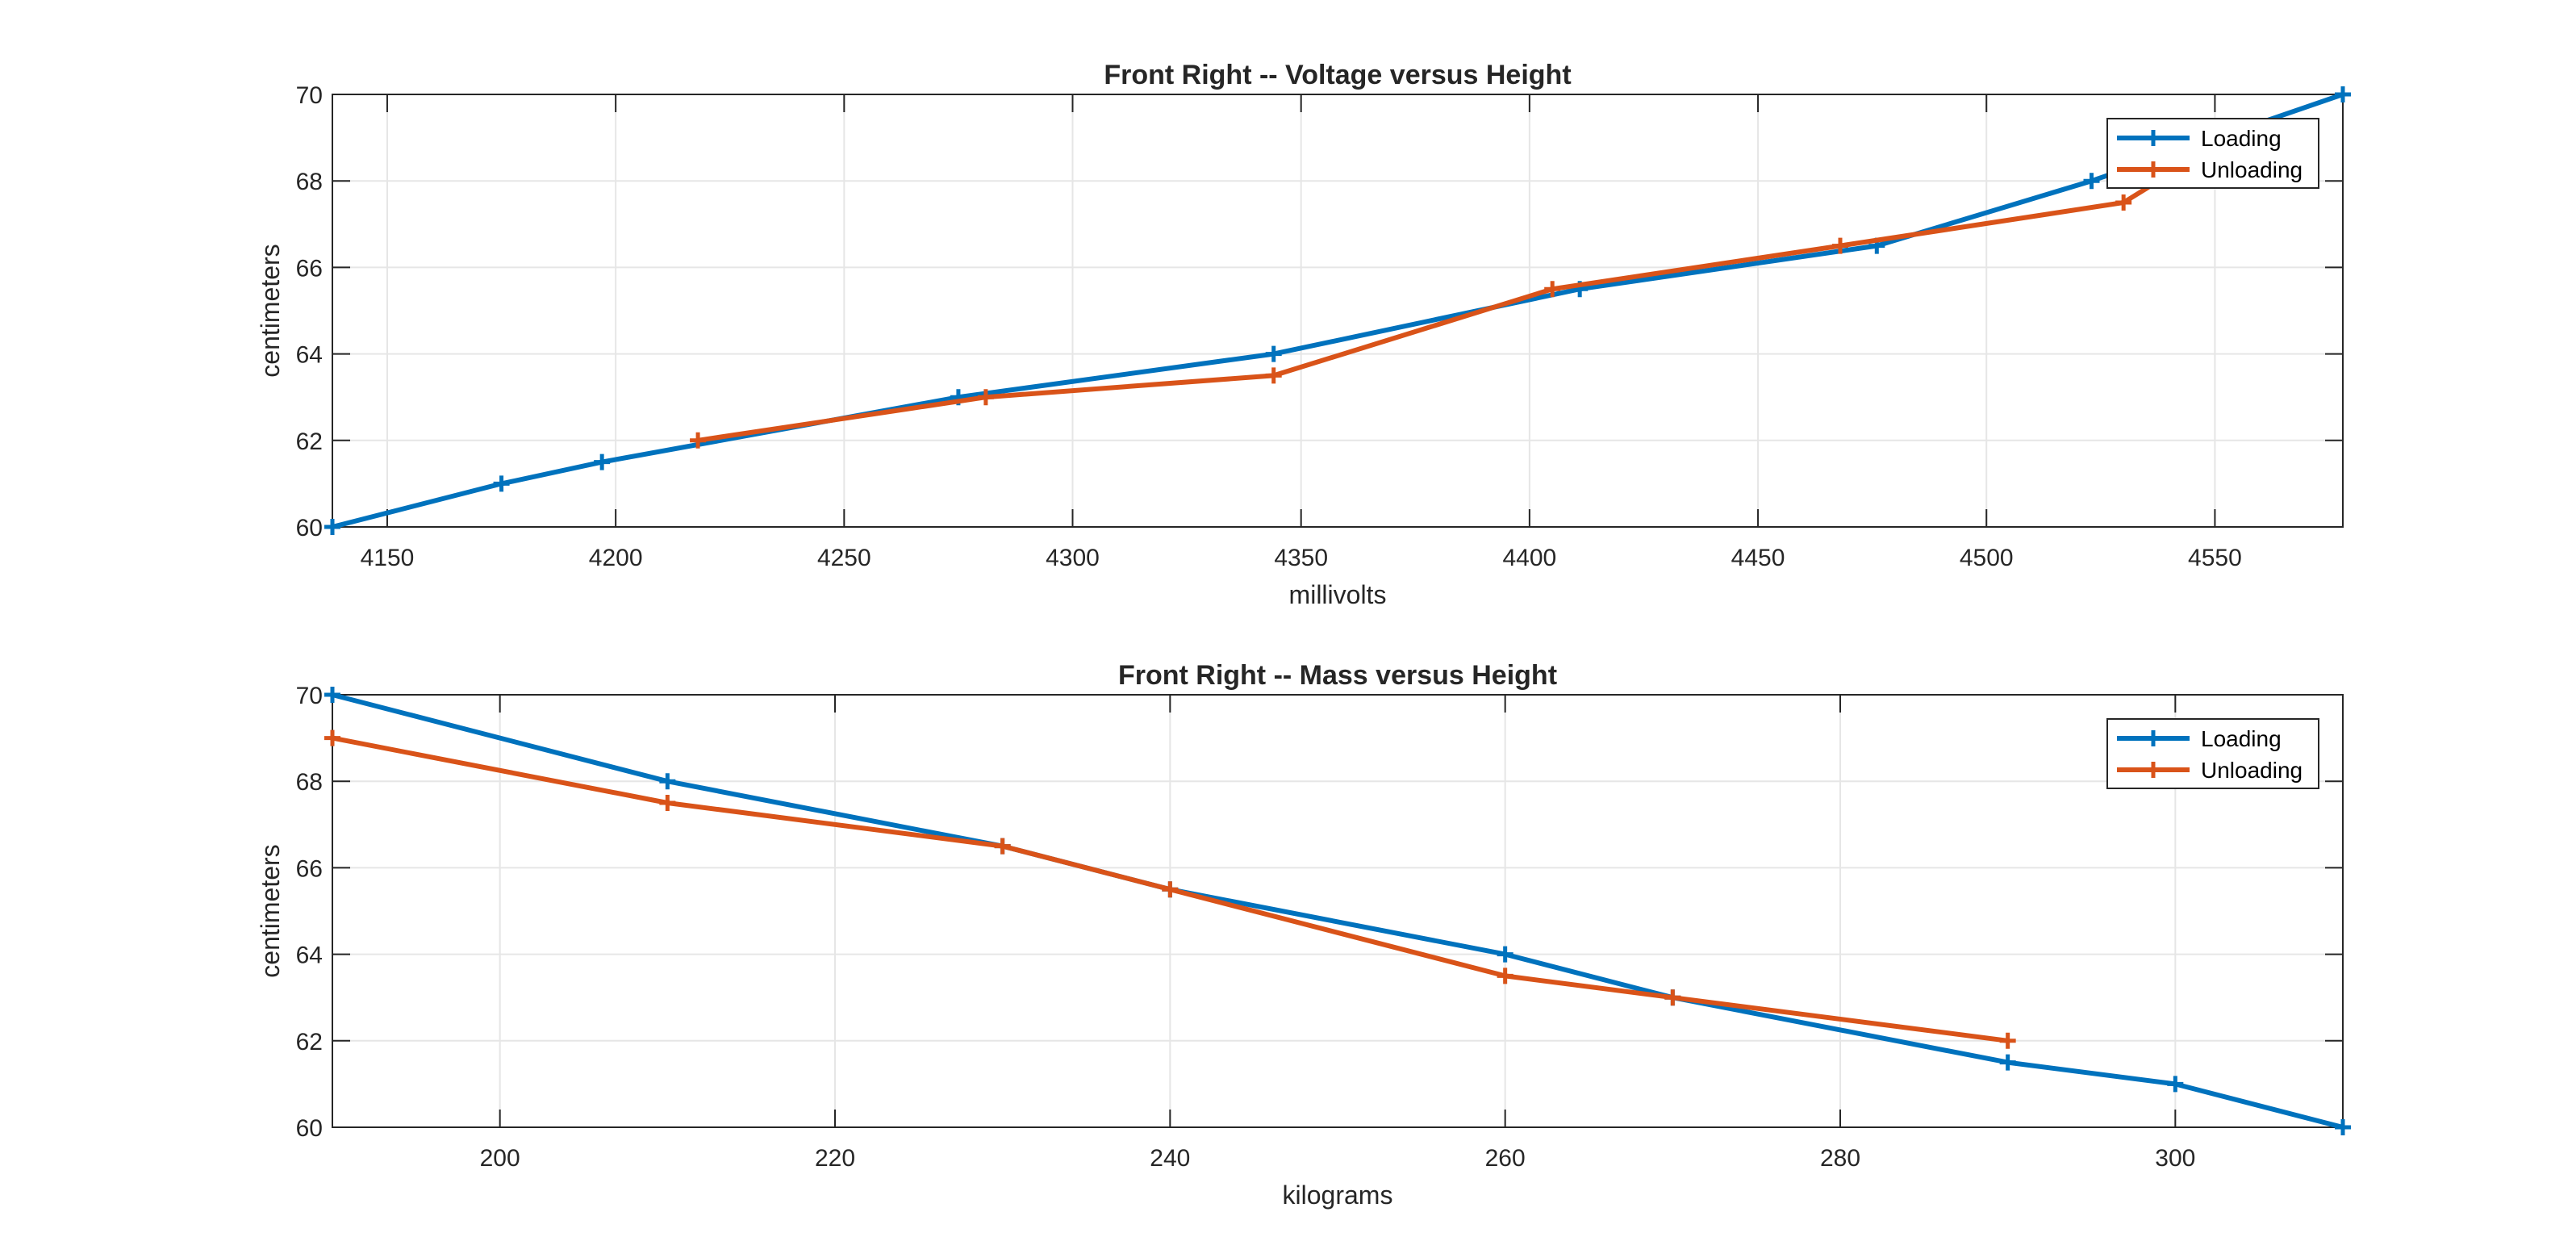 This screenshot has width=2576, height=1258. I want to click on x-axis-label: millivolts, so click(1338, 594).